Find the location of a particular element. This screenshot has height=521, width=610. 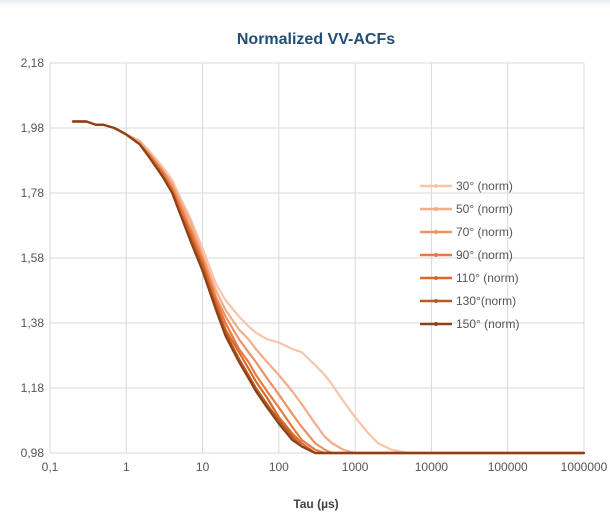

x-tick-label: 10000 is located at coordinates (432, 467).